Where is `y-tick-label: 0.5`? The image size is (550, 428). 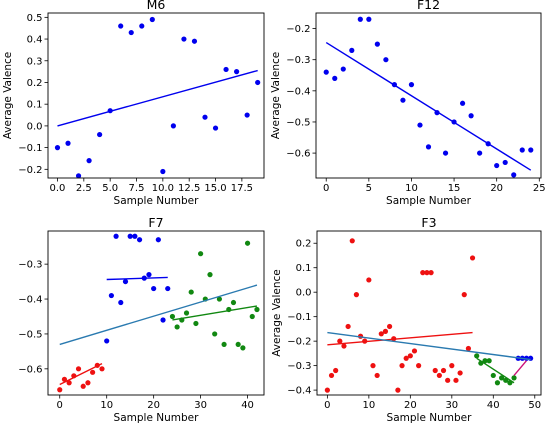
y-tick-label: 0.5 is located at coordinates (35, 18).